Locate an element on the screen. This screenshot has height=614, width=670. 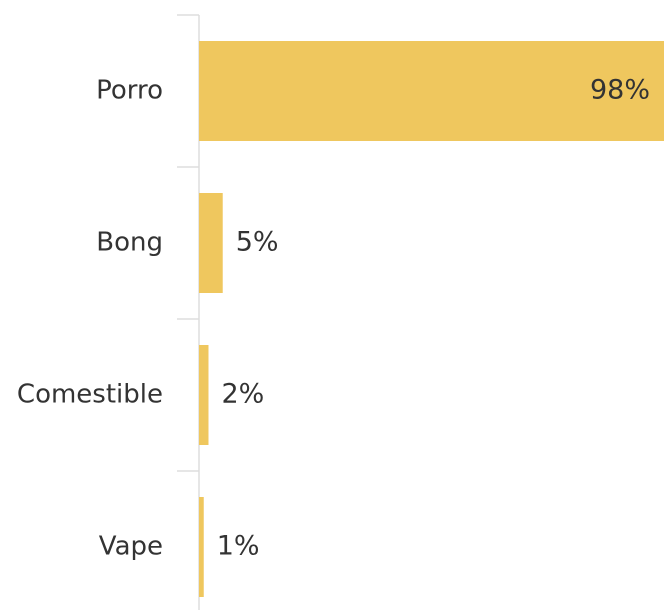
value-label: 5% is located at coordinates (257, 242).